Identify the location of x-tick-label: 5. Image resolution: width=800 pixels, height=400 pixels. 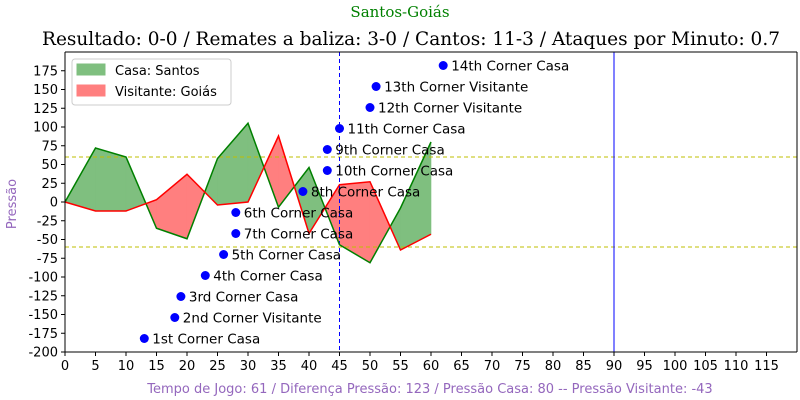
(95, 366).